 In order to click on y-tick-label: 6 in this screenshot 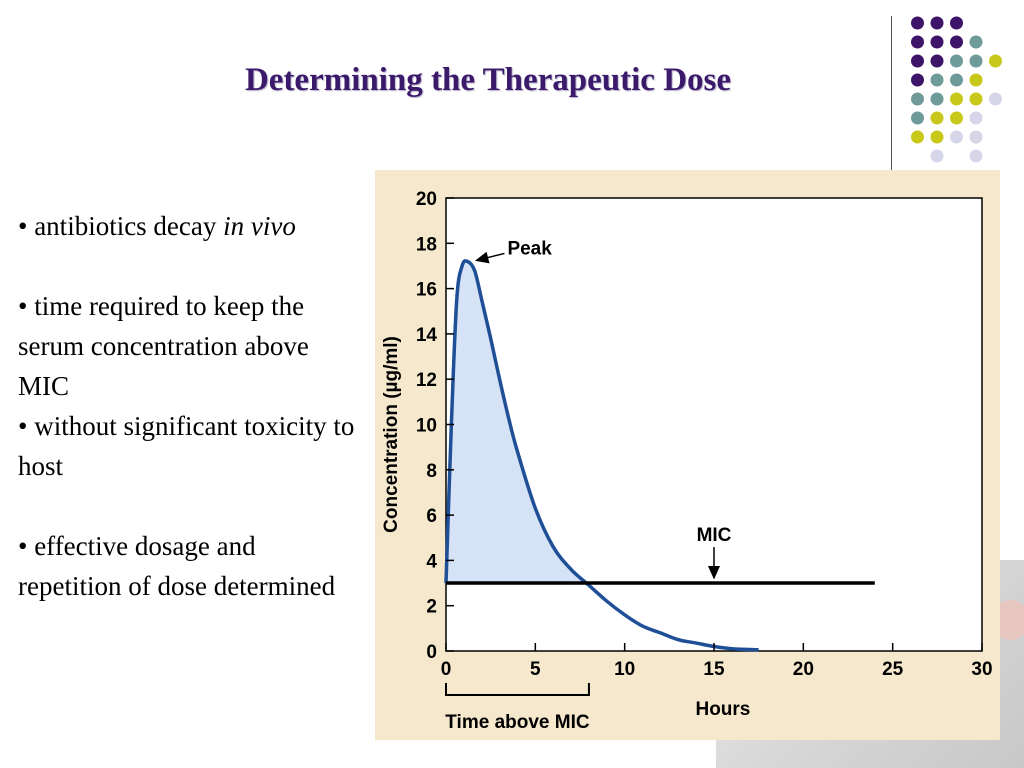, I will do `click(431, 516)`.